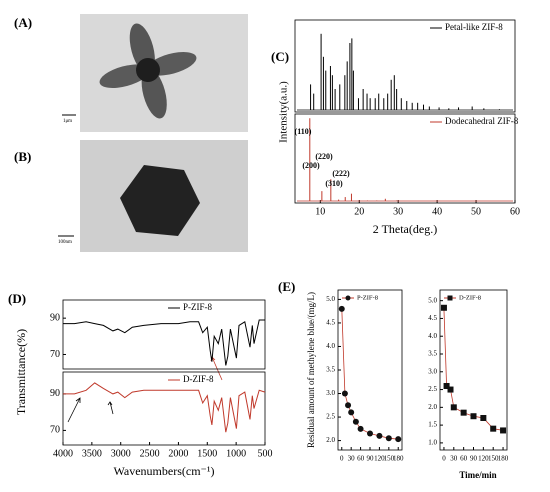 The width and height of the screenshot is (550, 492). What do you see at coordinates (65, 242) in the screenshot?
I see `scale-bar-label: 100nm` at bounding box center [65, 242].